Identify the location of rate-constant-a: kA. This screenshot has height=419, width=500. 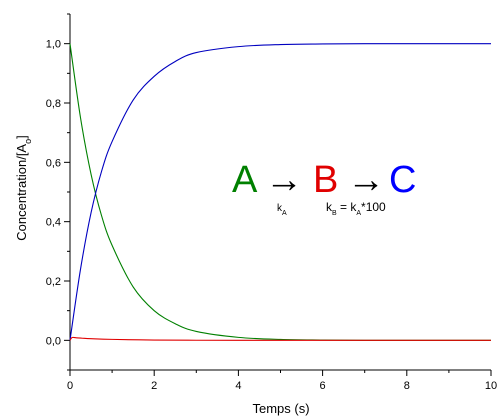
(282, 210).